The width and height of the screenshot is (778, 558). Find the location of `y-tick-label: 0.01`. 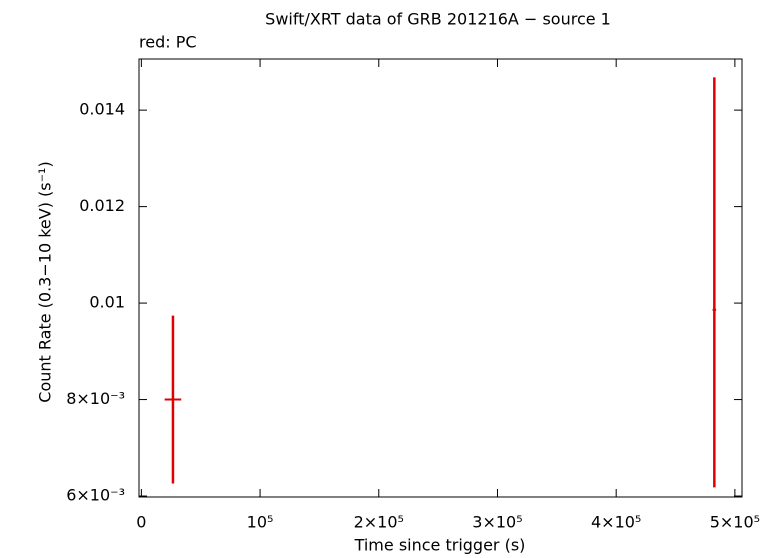

y-tick-label: 0.01 is located at coordinates (107, 302).